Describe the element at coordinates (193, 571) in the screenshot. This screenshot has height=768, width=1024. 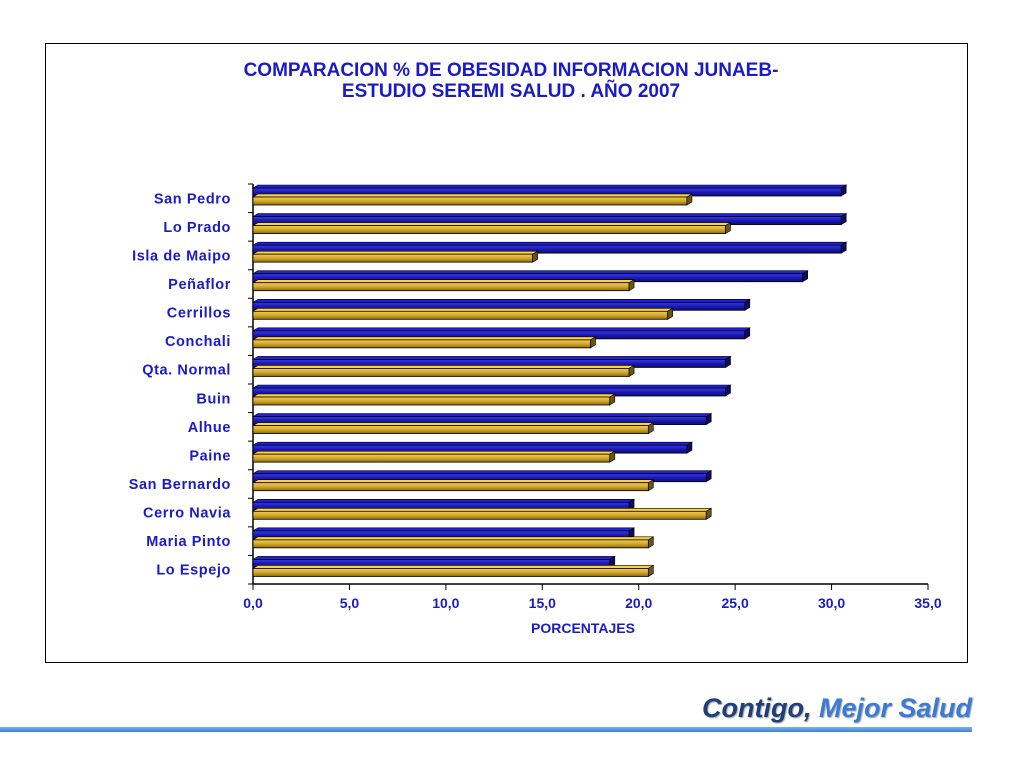
I see `category-label: Lo Espejo` at that location.